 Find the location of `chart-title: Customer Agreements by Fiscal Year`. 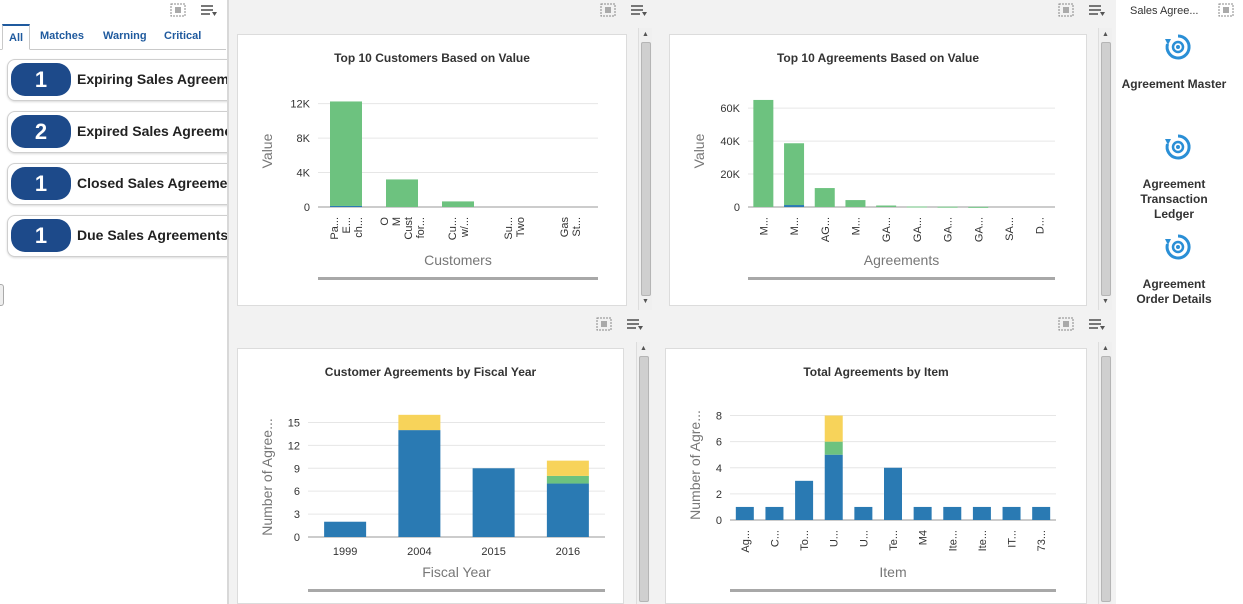

chart-title: Customer Agreements by Fiscal Year is located at coordinates (430, 372).